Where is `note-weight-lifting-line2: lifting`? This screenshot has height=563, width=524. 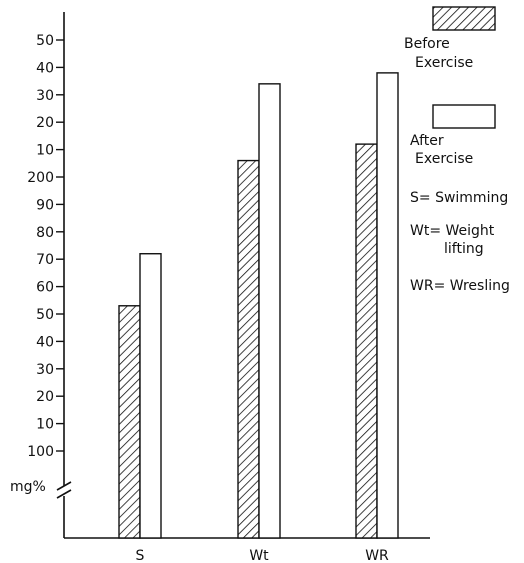
note-weight-lifting-line2: lifting is located at coordinates (464, 249).